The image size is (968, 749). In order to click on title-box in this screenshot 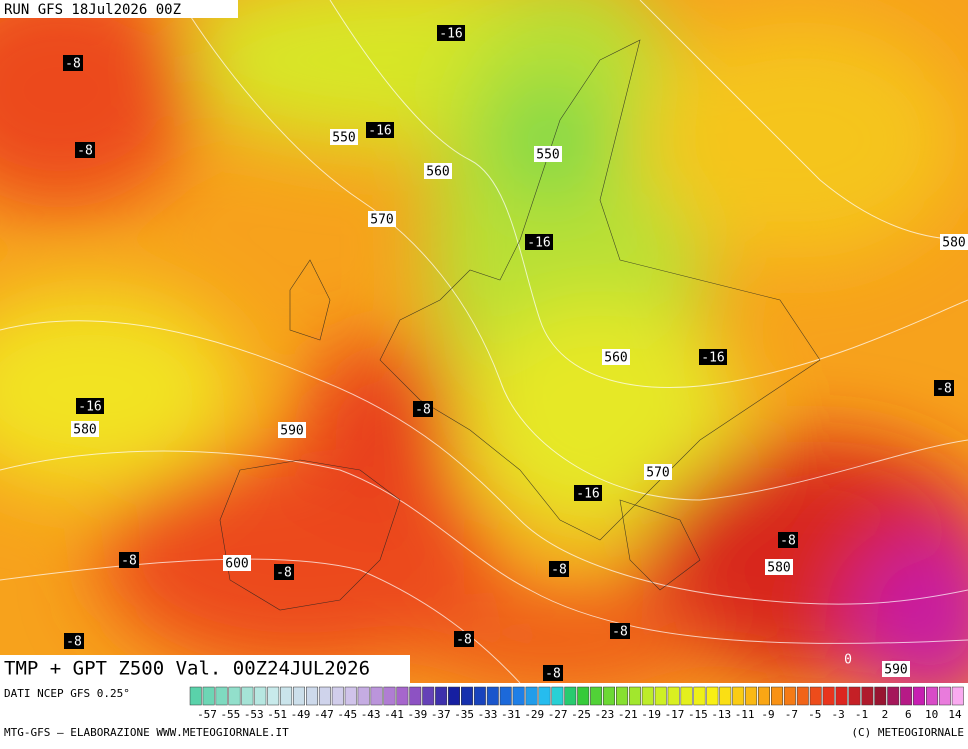, I will do `click(205, 669)`.